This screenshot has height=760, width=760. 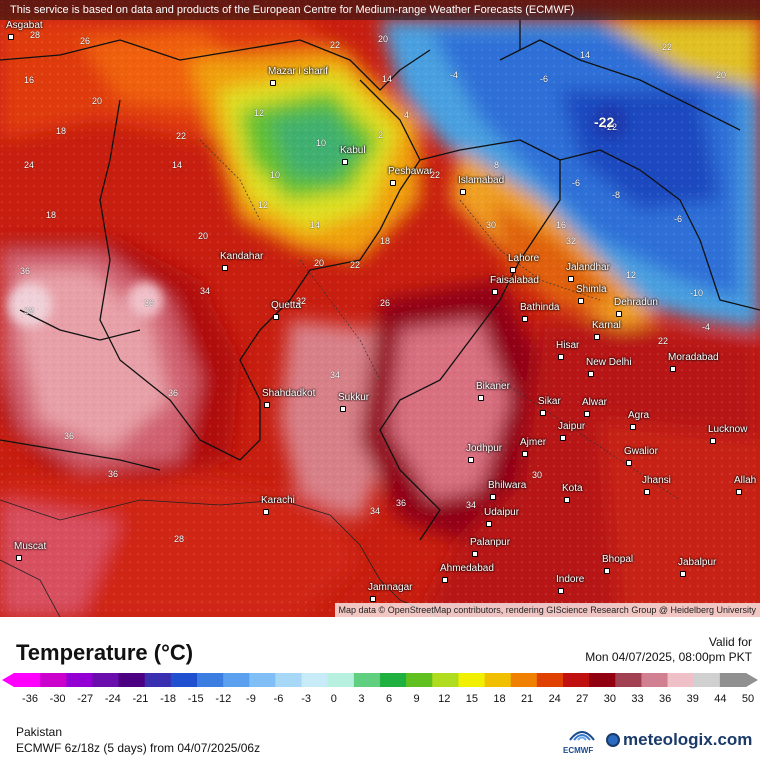 I want to click on scale-tick-label: -6, so click(x=278, y=699).